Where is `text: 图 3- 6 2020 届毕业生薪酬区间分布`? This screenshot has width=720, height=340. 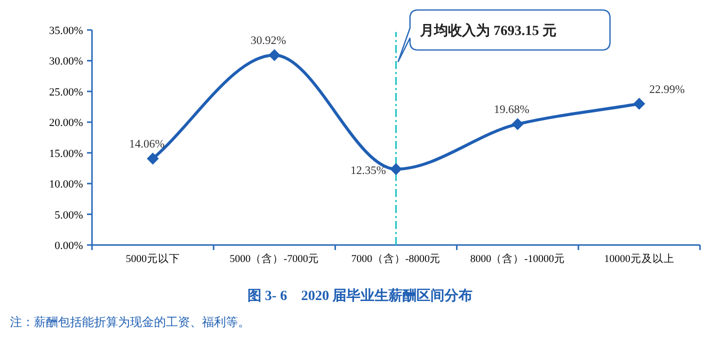 text: 图 3- 6 2020 届毕业生薪酬区间分布 is located at coordinates (360, 296).